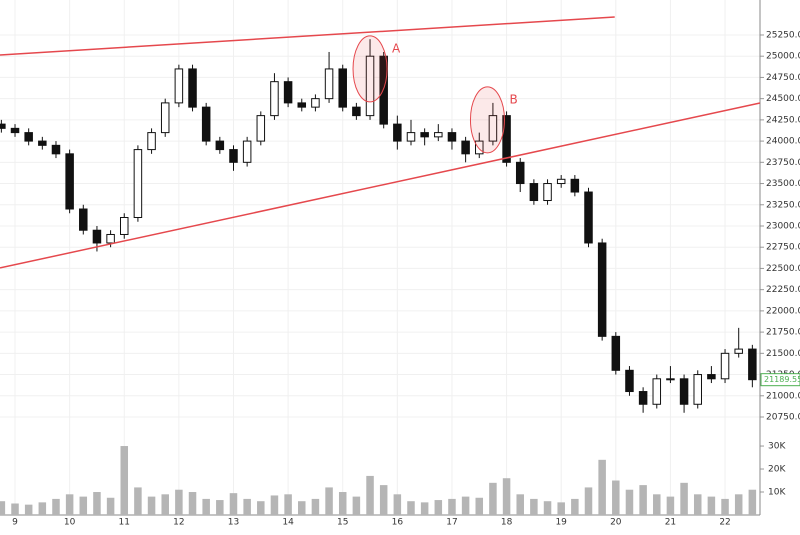  Describe the element at coordinates (124, 523) in the screenshot. I see `x-tick-label: 11` at that location.